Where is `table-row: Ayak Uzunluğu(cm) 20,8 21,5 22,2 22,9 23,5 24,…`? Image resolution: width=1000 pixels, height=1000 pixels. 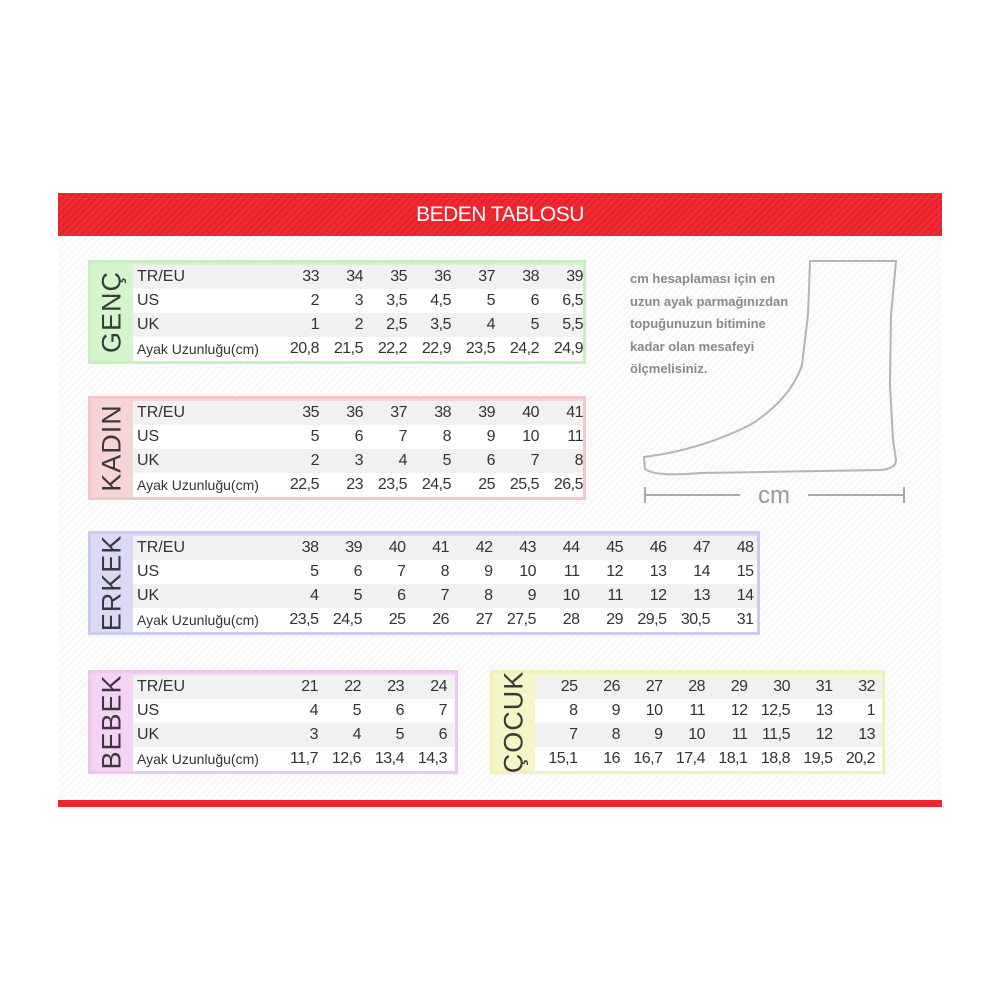 table-row: Ayak Uzunluğu(cm) 20,8 21,5 22,2 22,9 23,5 24,… is located at coordinates (358, 349).